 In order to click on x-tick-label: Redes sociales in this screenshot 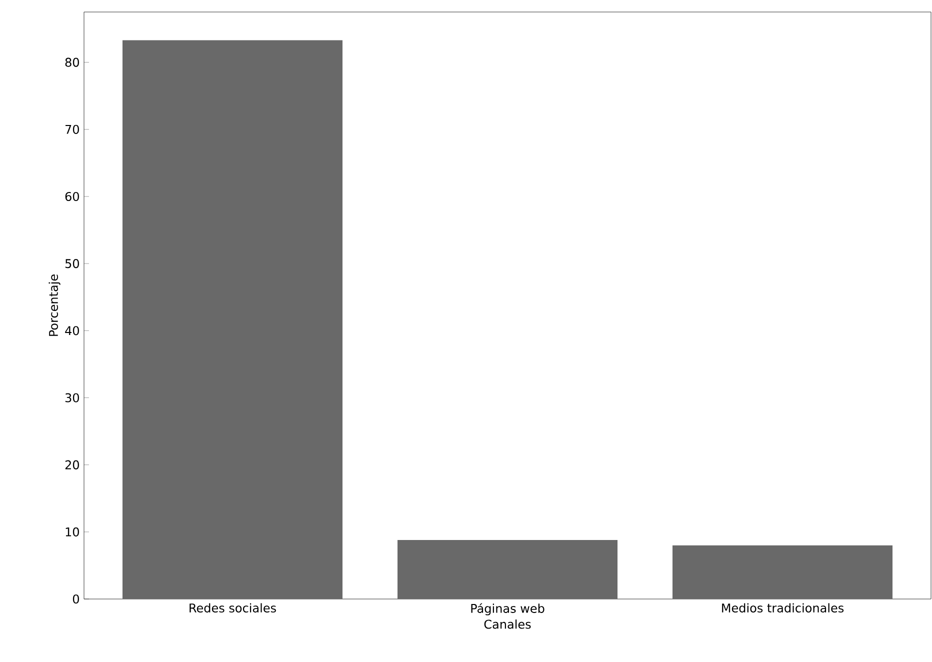, I will do `click(233, 607)`.